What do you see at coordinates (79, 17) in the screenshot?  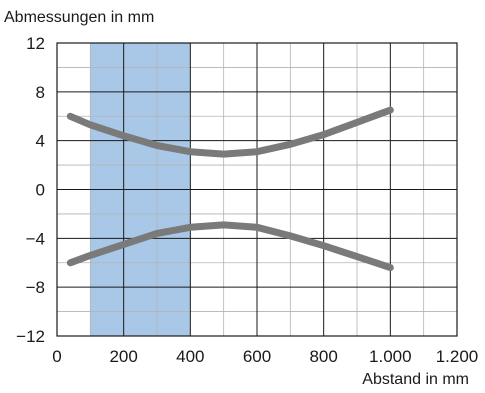 I see `y-axis-title: Abmessungen in mm` at bounding box center [79, 17].